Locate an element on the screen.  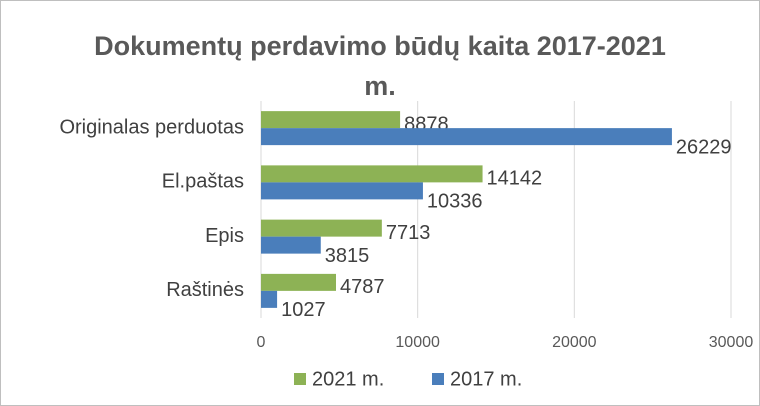
data-label: 14142 is located at coordinates (515, 179).